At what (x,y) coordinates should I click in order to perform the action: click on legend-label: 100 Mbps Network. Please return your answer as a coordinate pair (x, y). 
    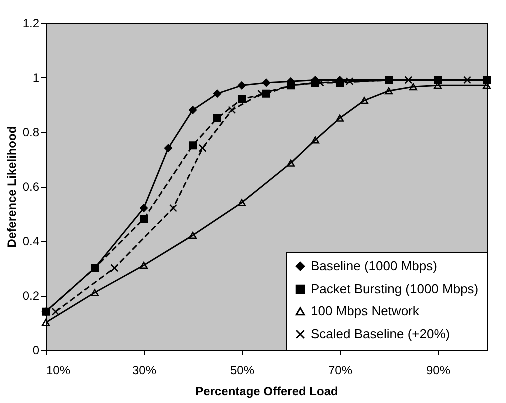
    Looking at the image, I should click on (365, 311).